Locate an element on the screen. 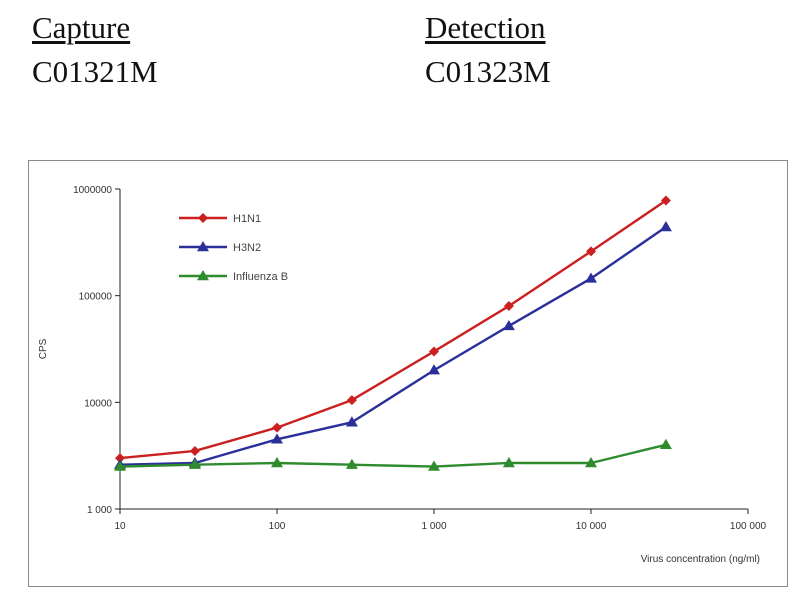 Image resolution: width=800 pixels, height=600 pixels. capture-heading: Capture is located at coordinates (81, 27).